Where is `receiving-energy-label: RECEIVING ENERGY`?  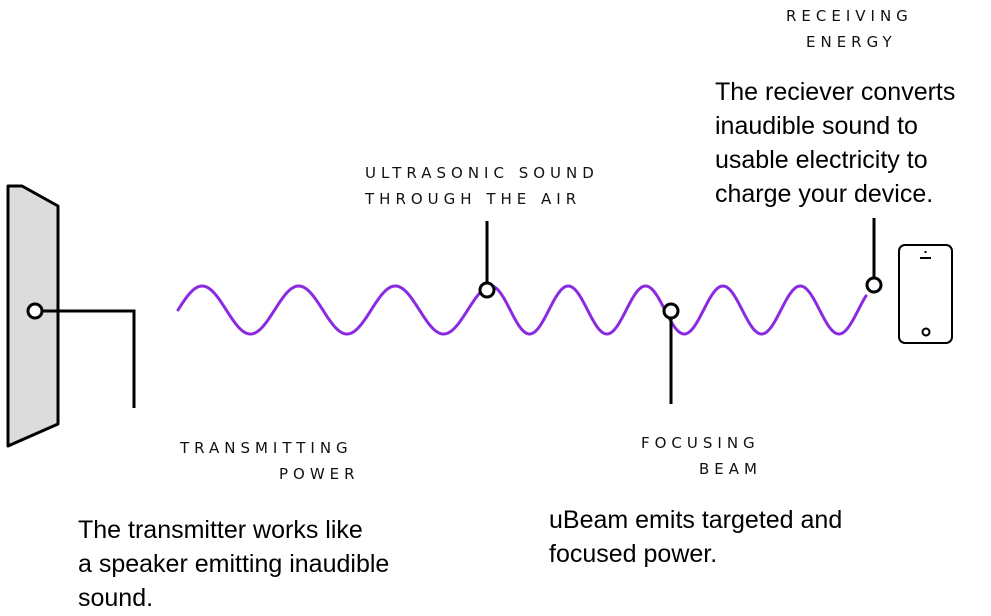
receiving-energy-label: RECEIVING ENERGY is located at coordinates (856, 29).